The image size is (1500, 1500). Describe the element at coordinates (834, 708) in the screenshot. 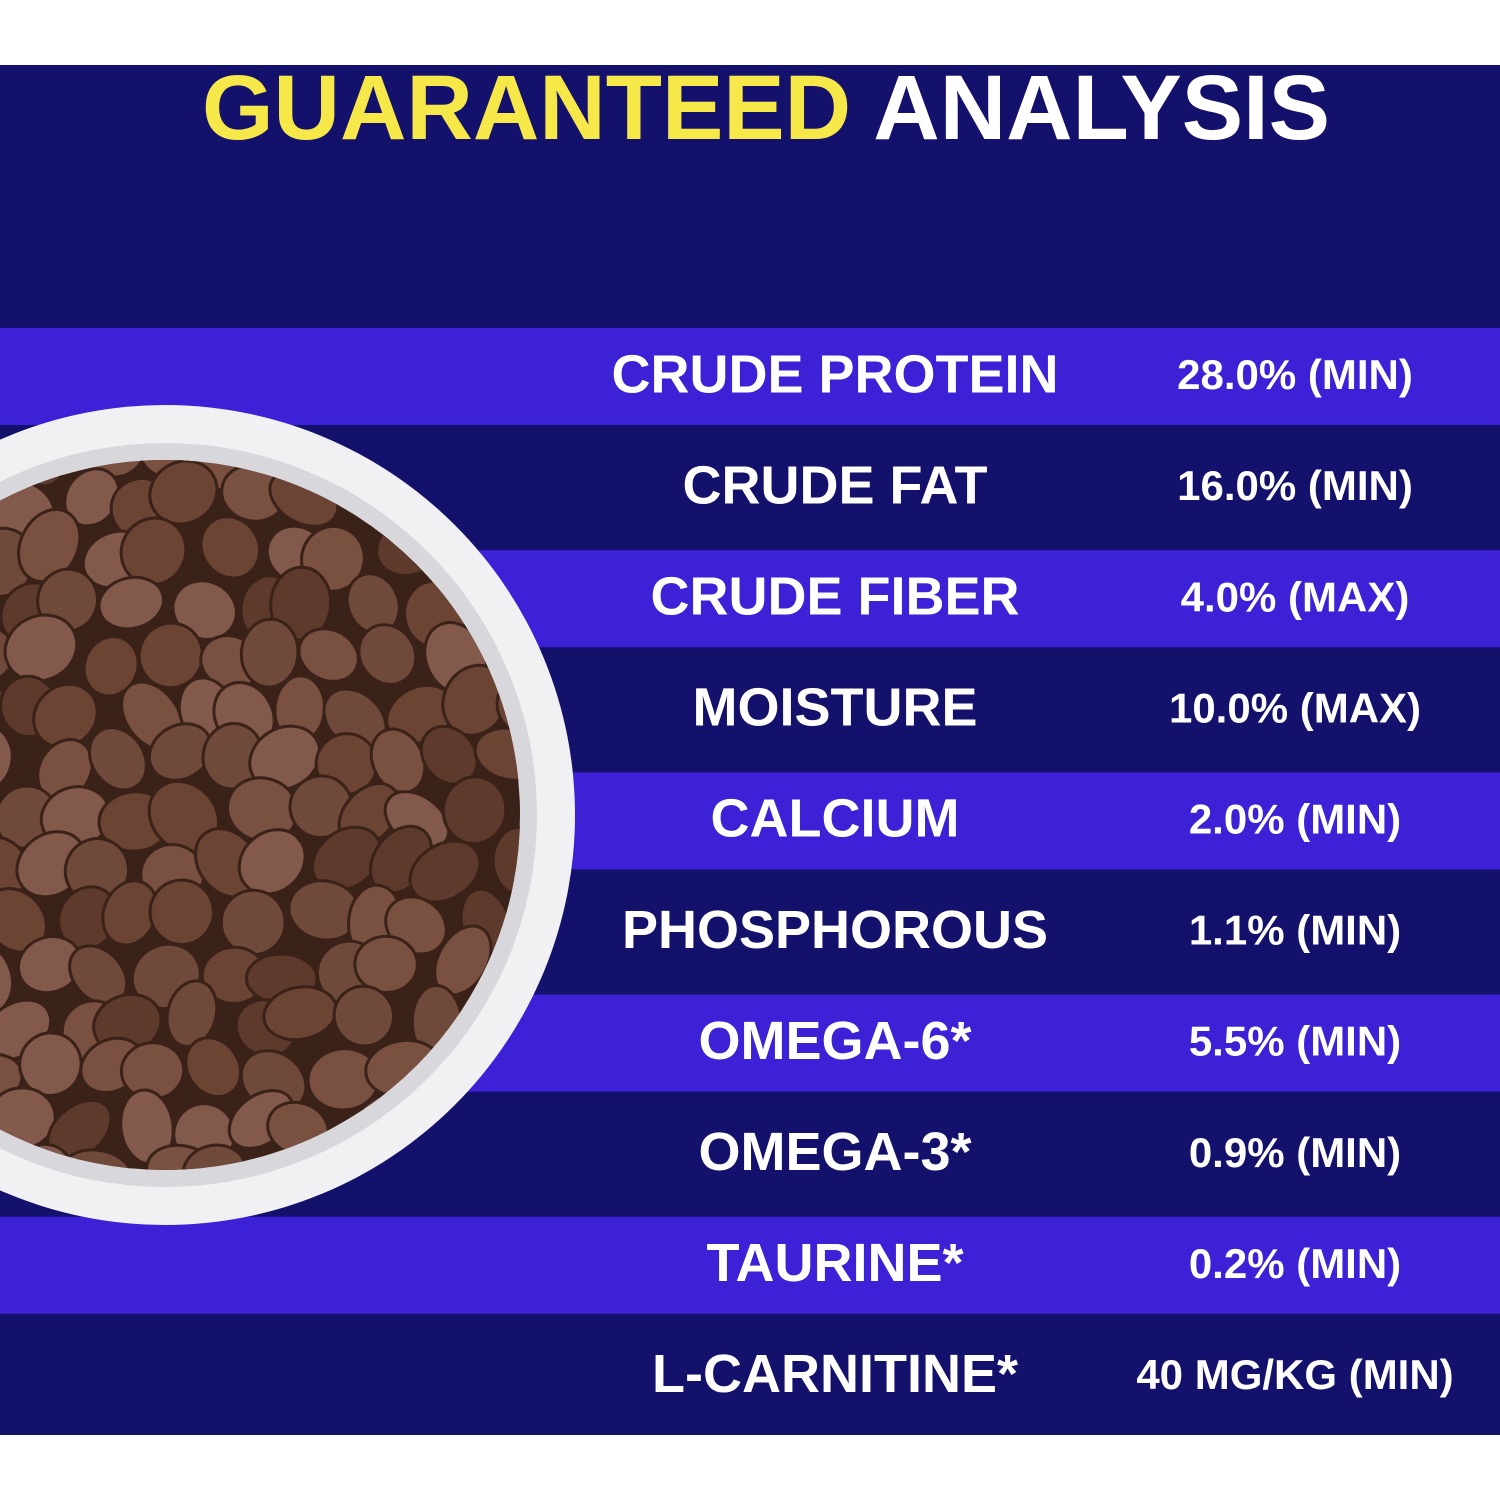

I see `nutrient-name: MOISTURE` at that location.